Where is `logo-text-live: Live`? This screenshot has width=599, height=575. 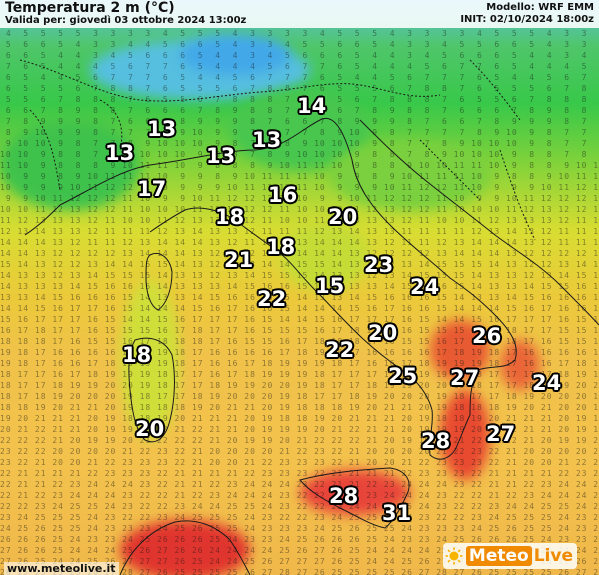 logo-text-live: Live is located at coordinates (553, 556).